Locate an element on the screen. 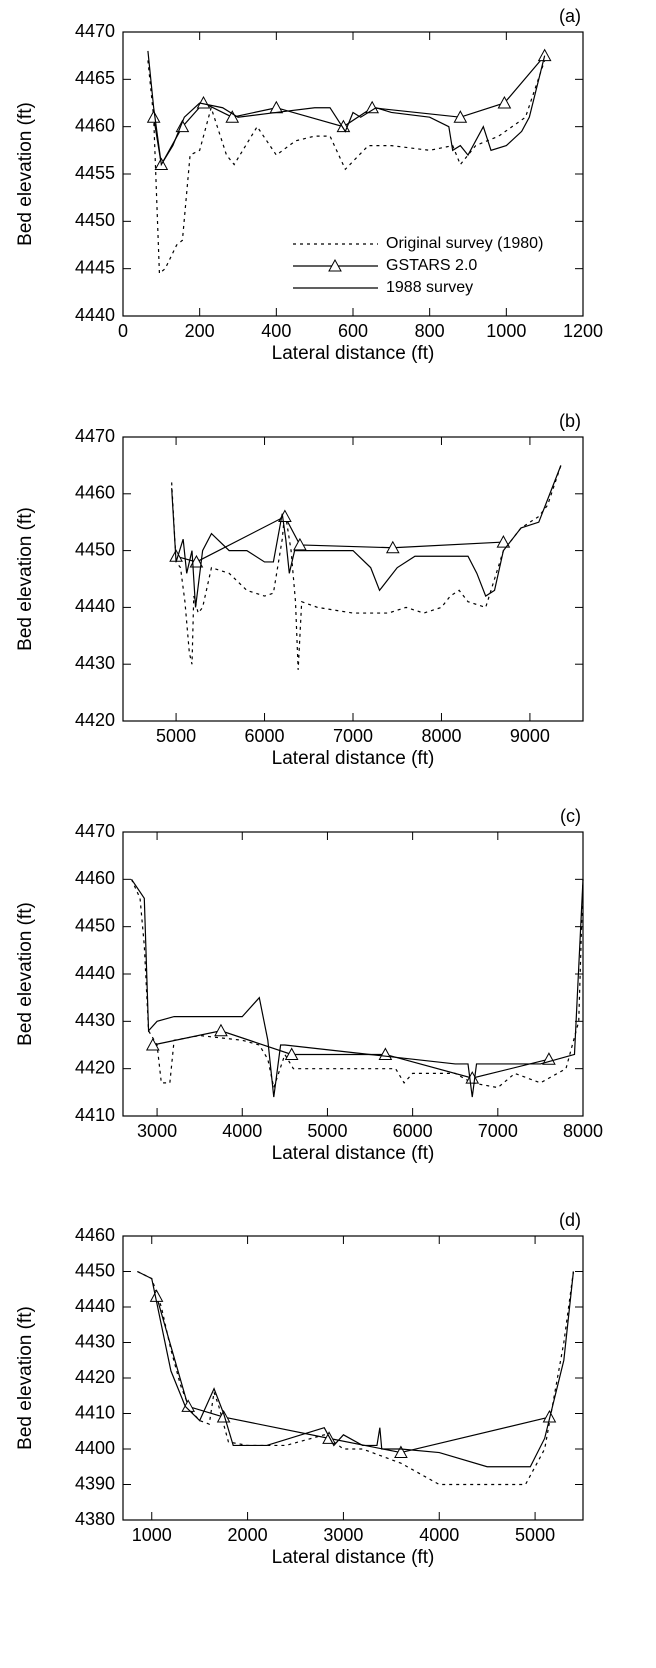 The image size is (656, 1668). y-tick-label: 4445 is located at coordinates (95, 267).